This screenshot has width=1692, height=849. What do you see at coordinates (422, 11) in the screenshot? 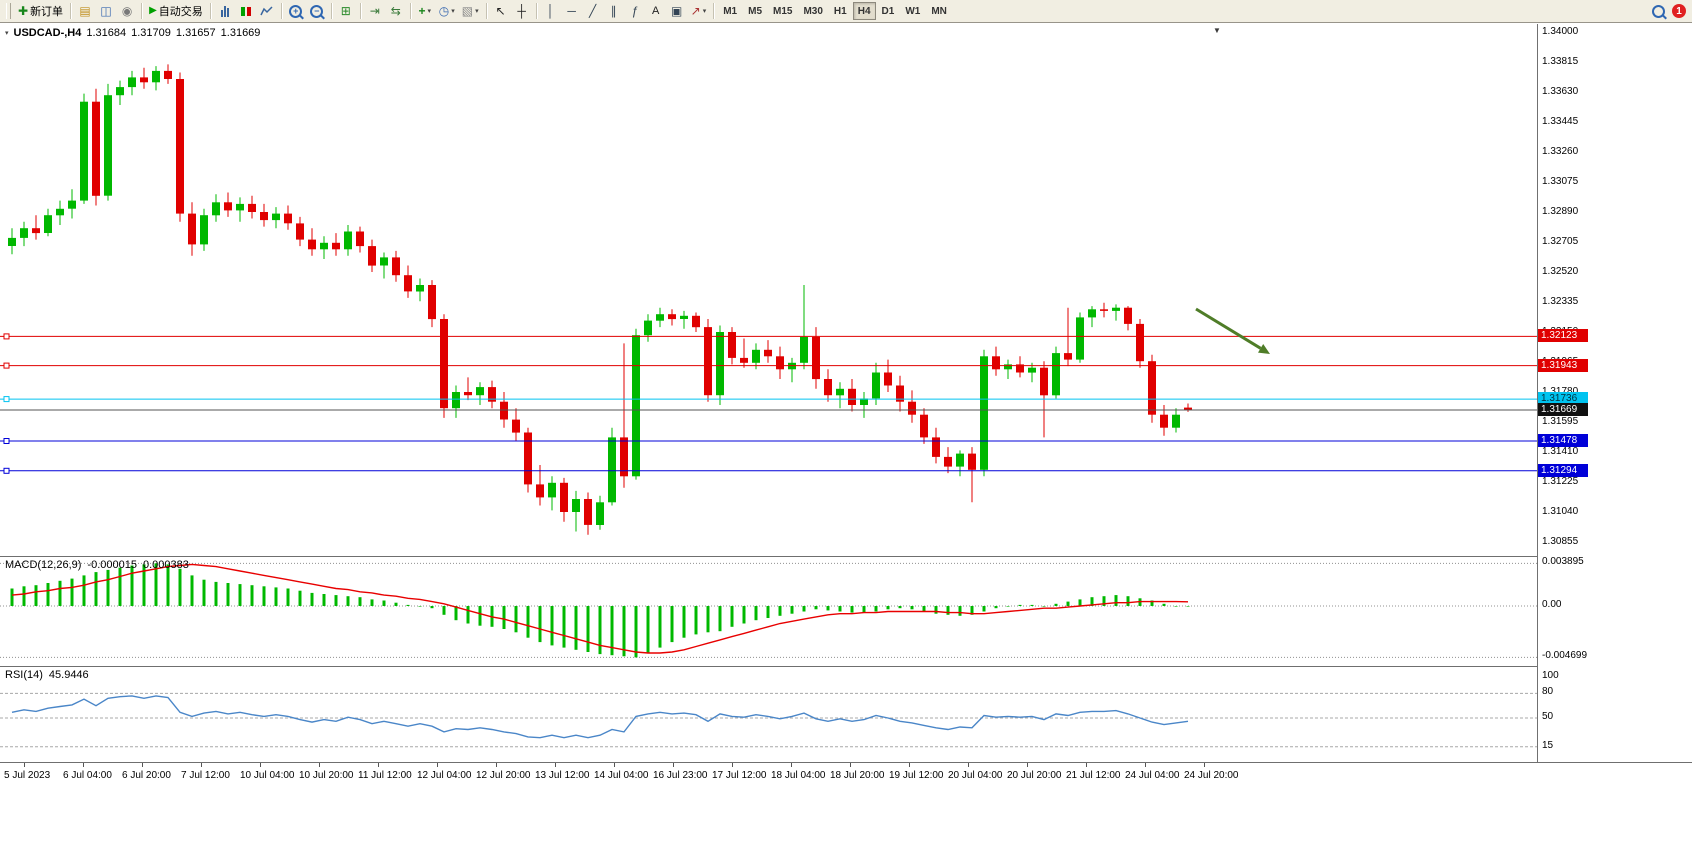
I see `indicators-plus-icon: +` at bounding box center [422, 11].